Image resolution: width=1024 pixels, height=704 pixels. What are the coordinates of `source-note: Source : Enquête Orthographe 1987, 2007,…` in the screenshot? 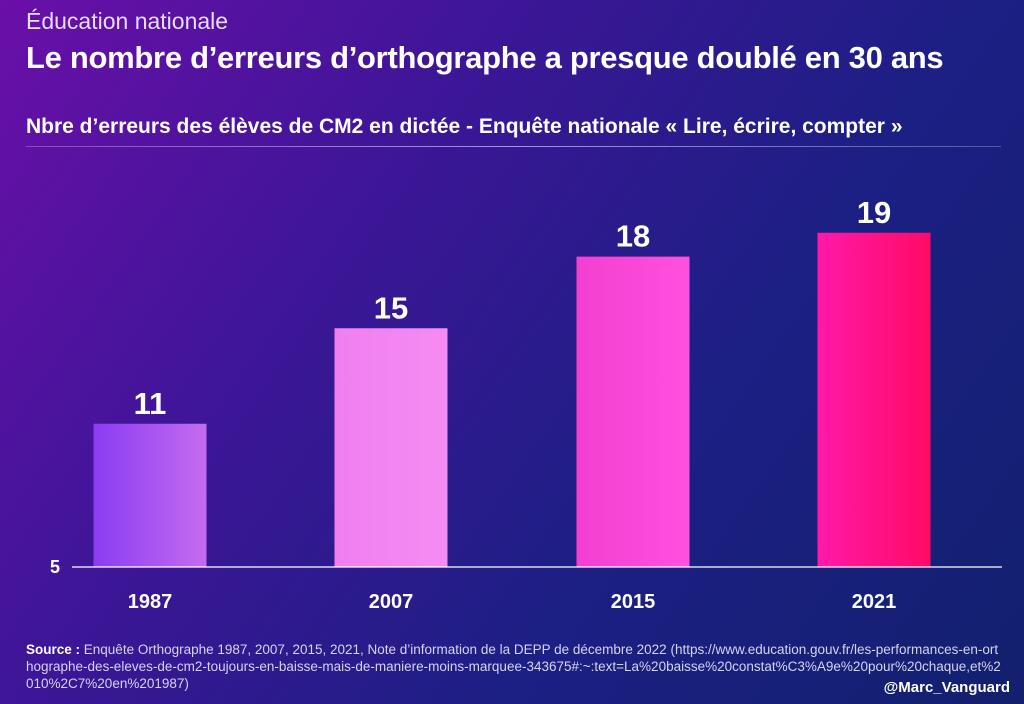 It's located at (513, 666).